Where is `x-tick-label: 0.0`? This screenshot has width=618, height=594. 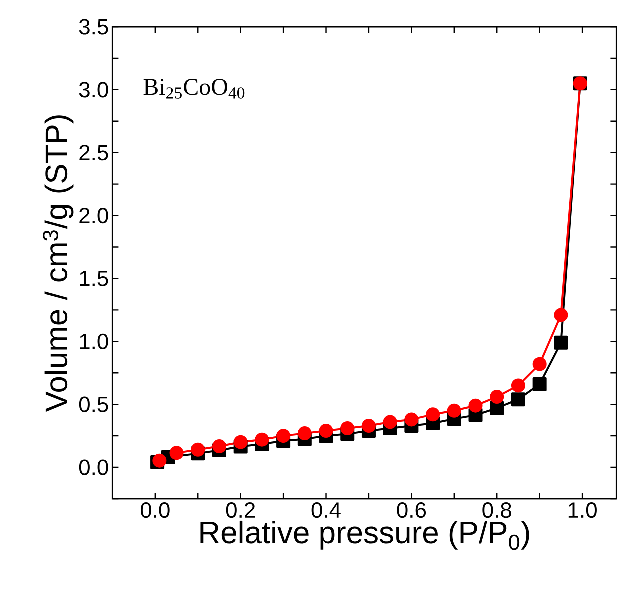 x-tick-label: 0.0 is located at coordinates (155, 510).